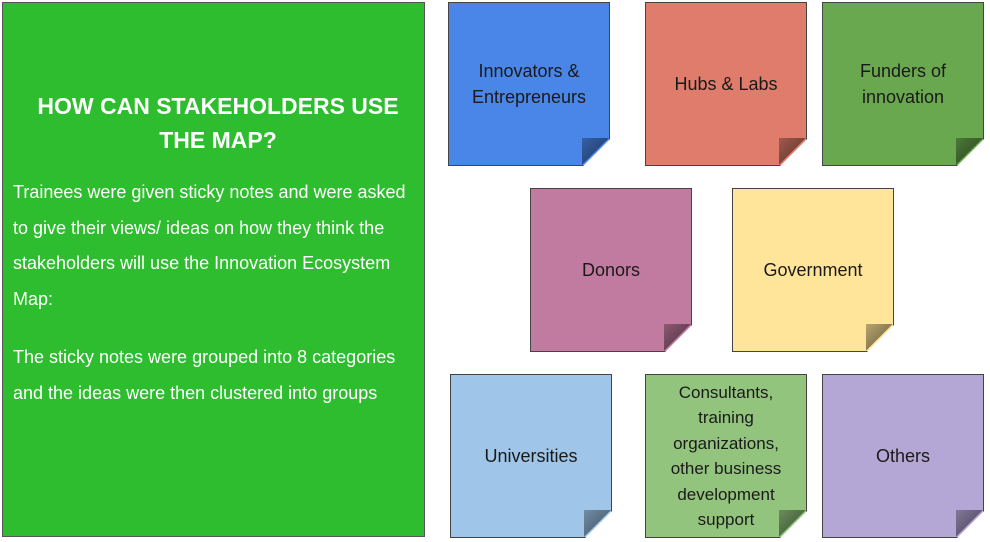 The height and width of the screenshot is (542, 990). I want to click on note-label-universities: Universities, so click(531, 456).